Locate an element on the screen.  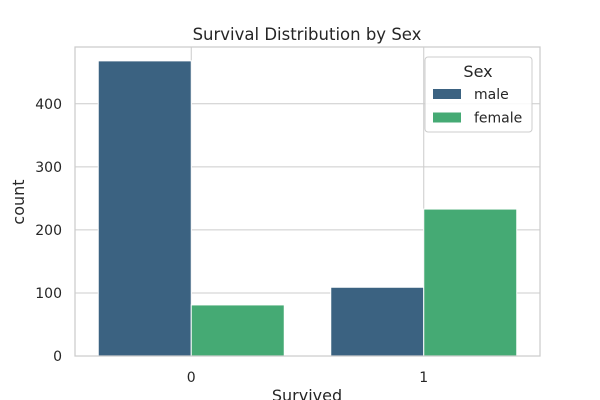
x-tick-label: 1 is located at coordinates (423, 378).